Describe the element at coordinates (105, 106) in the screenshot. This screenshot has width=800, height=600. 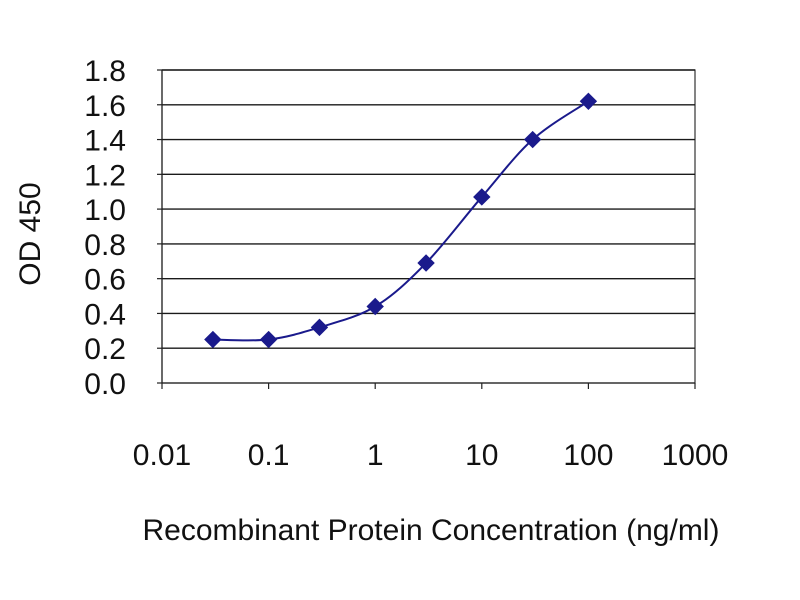
I see `y-tick-label: 1.6` at that location.